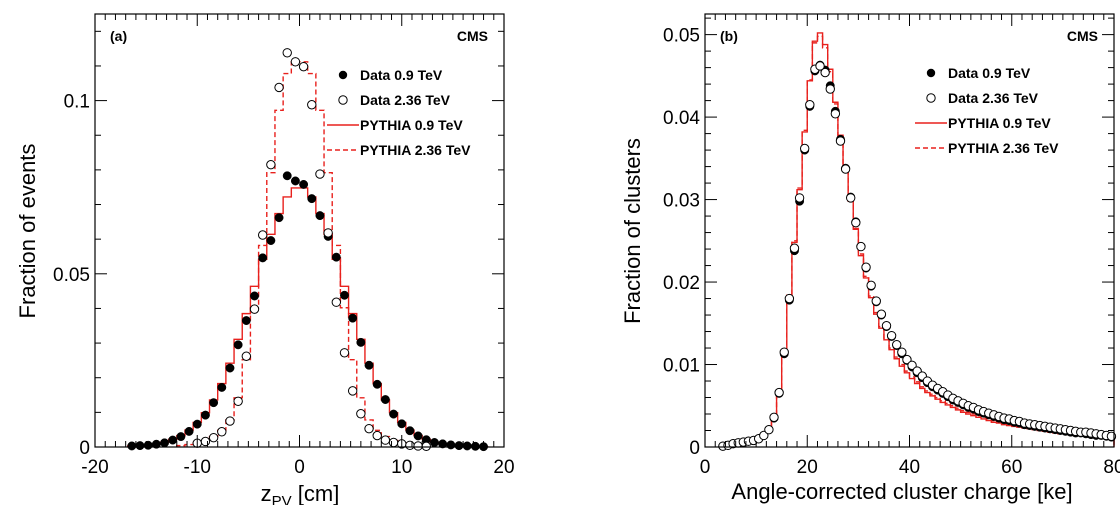  Describe the element at coordinates (77, 102) in the screenshot. I see `a-y-tick-label: 0.1` at that location.